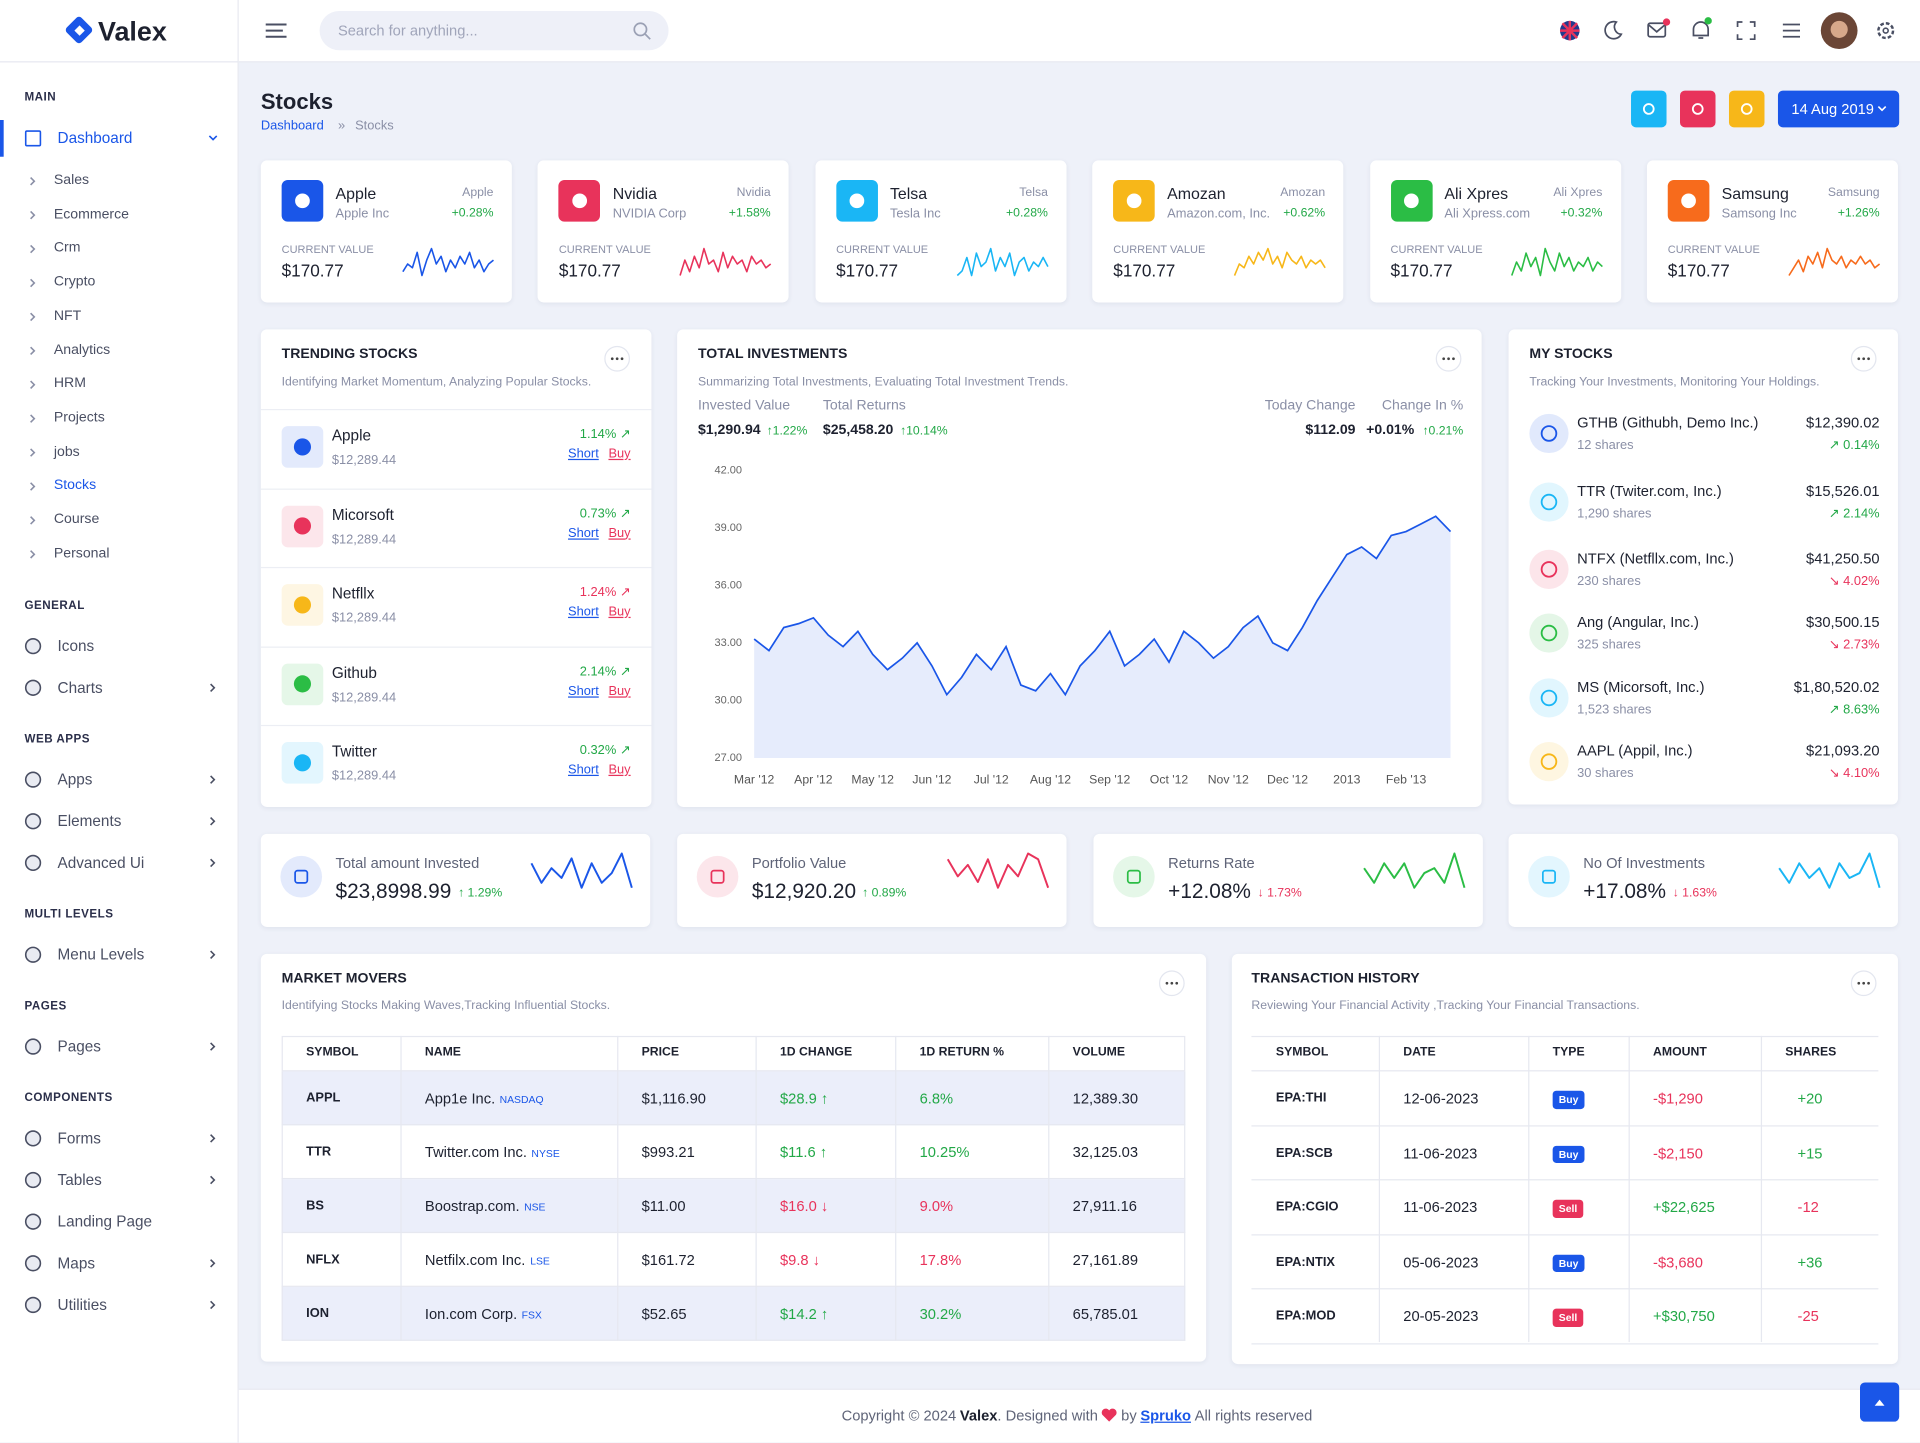  I want to click on submenu-item: Crm, so click(67, 248).